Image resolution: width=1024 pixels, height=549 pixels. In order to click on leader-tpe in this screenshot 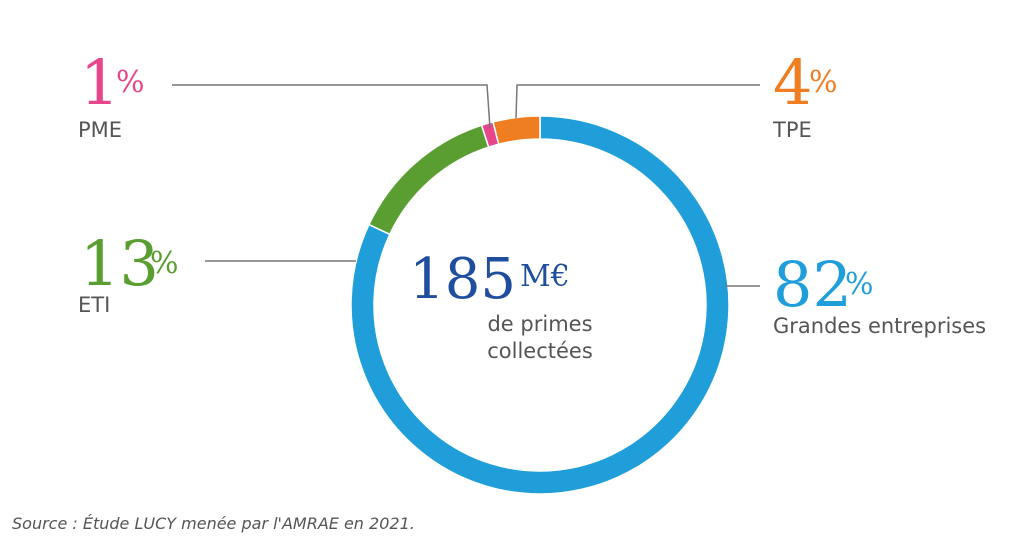, I will do `click(637, 101)`.